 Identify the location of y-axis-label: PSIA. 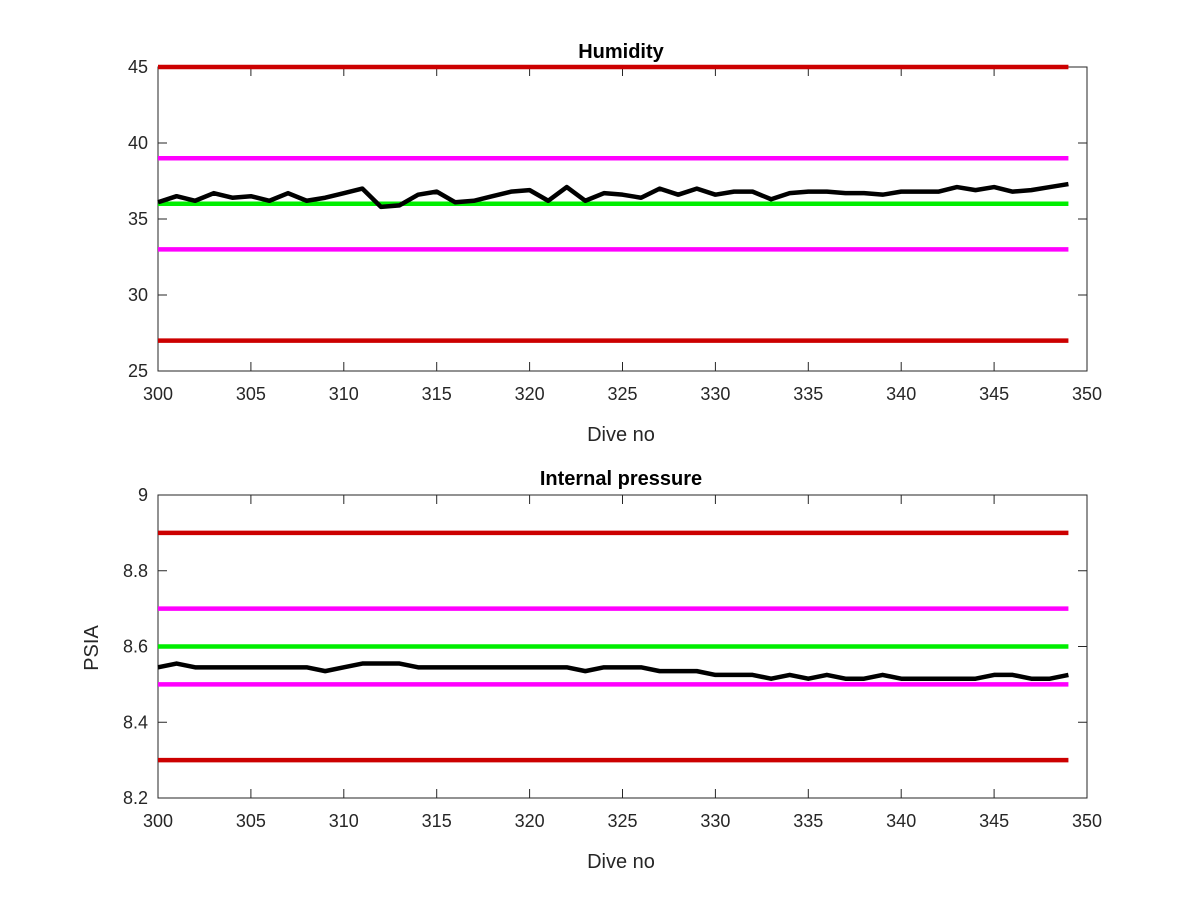
(92, 648).